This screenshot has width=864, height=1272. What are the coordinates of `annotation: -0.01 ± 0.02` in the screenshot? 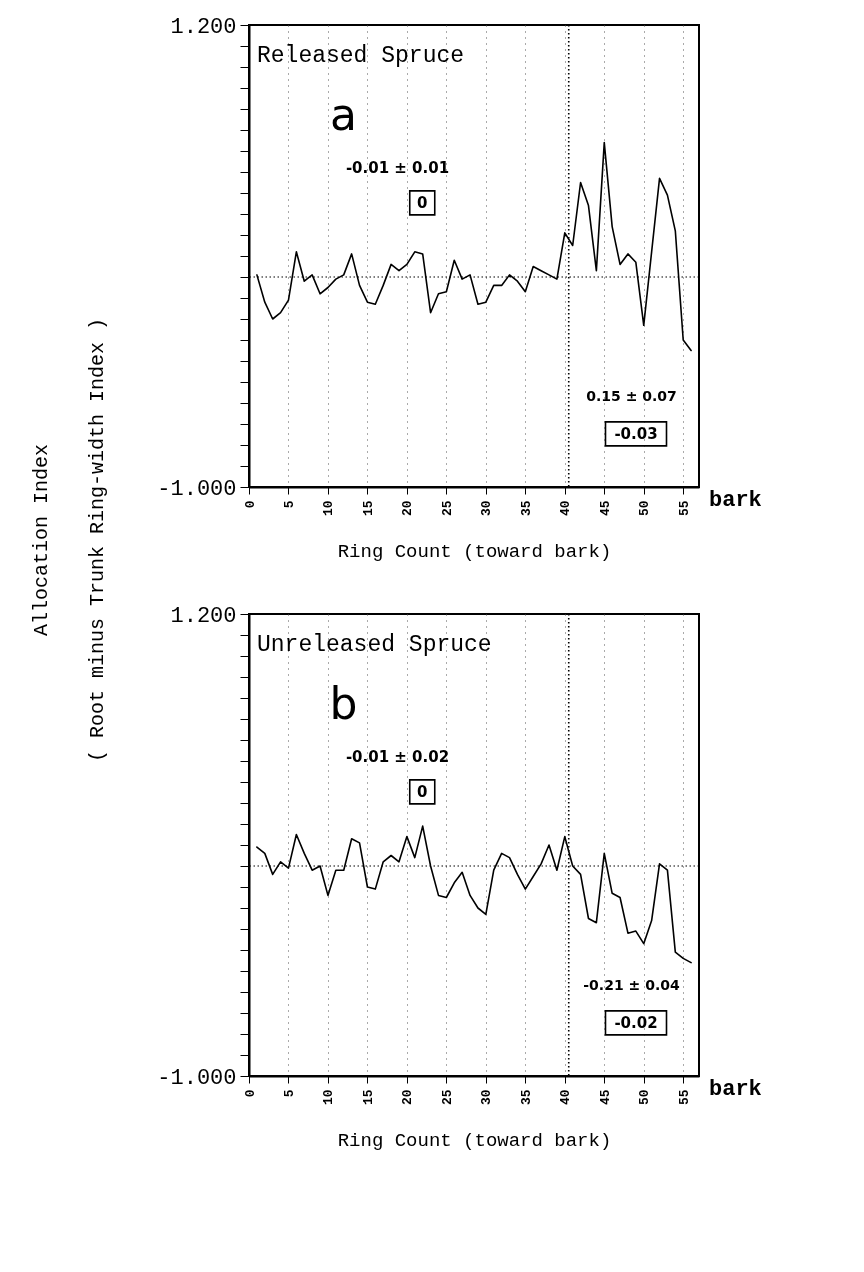 It's located at (397, 757).